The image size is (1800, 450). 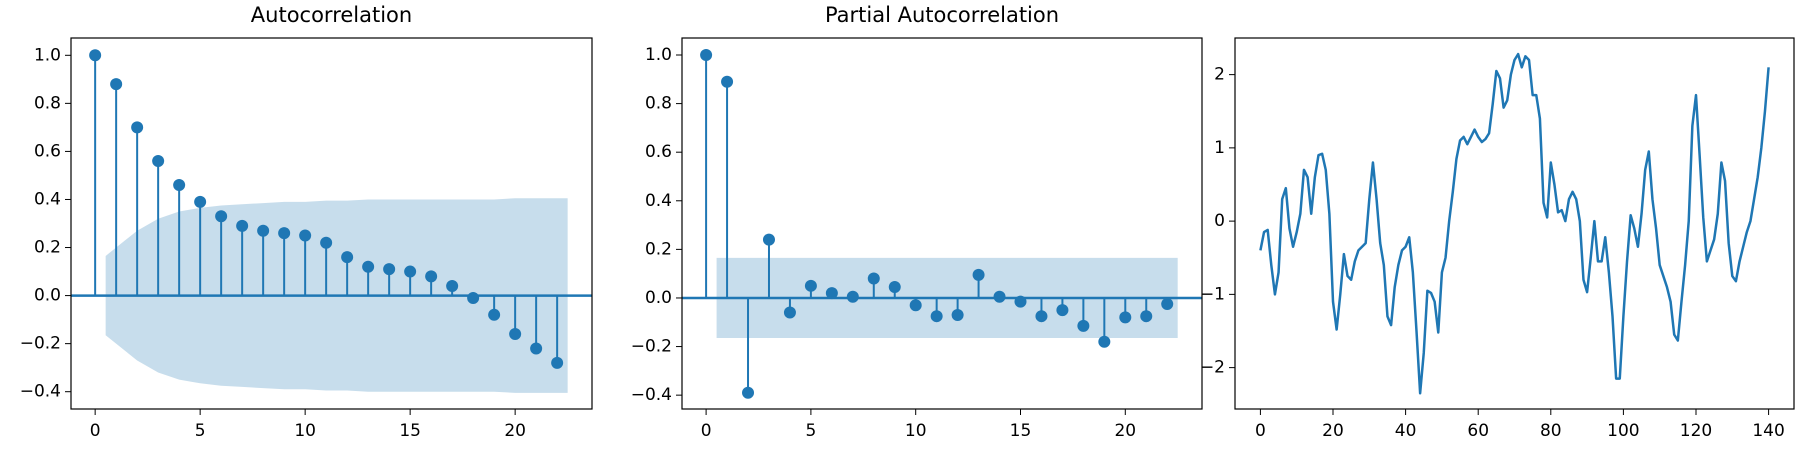 I want to click on x-tick-label: 60, so click(x=1478, y=431).